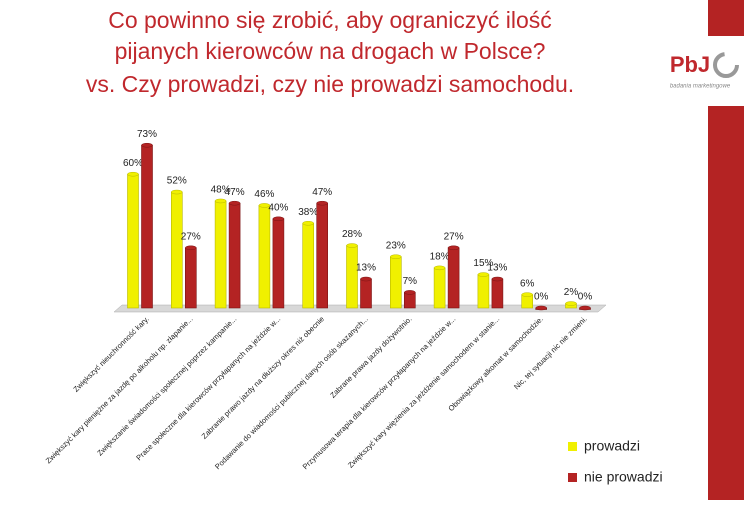 The width and height of the screenshot is (744, 505). I want to click on data-label: 6%, so click(527, 283).